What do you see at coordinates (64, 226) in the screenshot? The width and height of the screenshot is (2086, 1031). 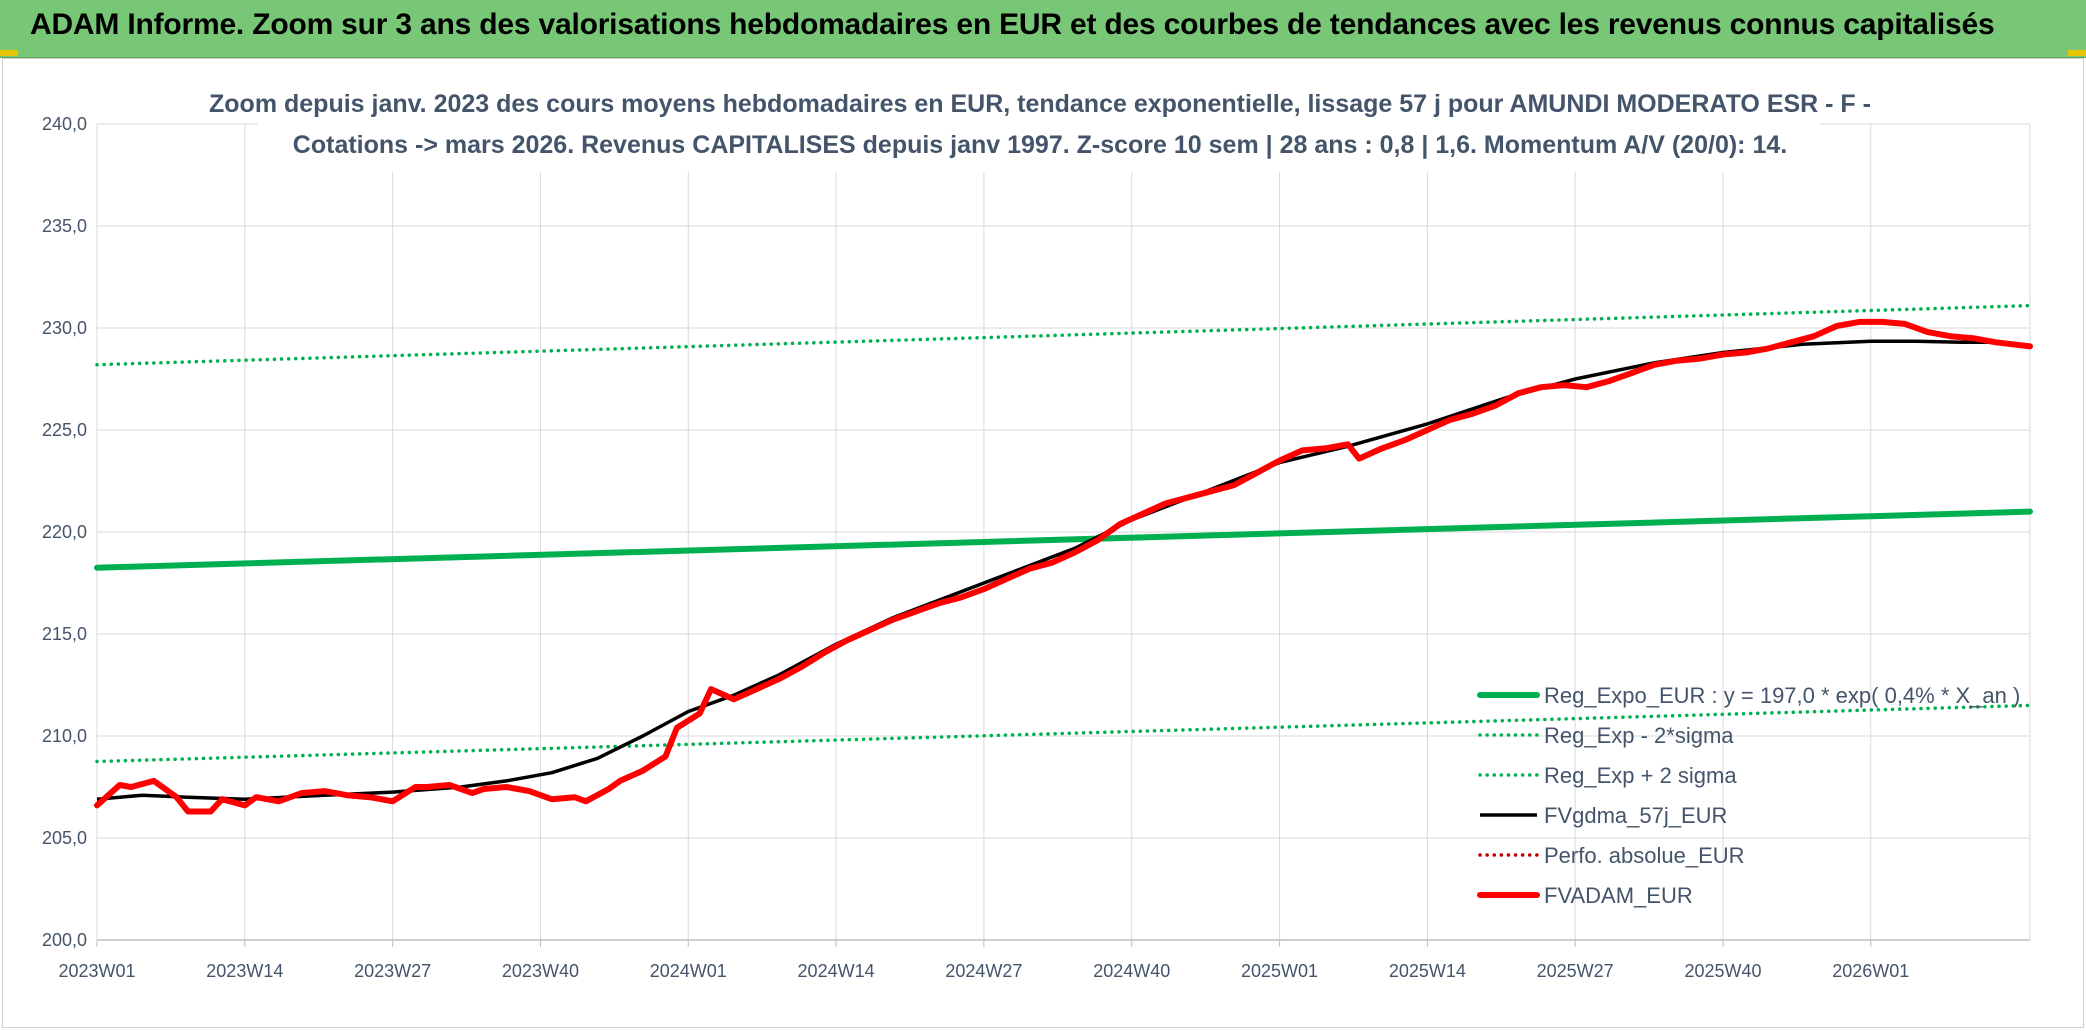 I see `y-tick-label: 235,0` at bounding box center [64, 226].